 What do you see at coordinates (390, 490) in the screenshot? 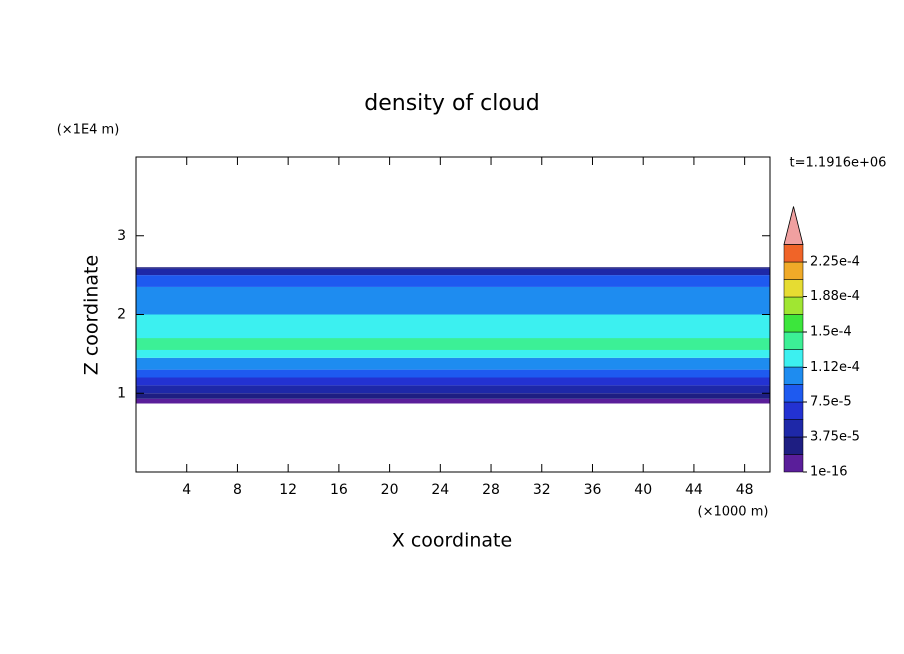
I see `x-tick-label: 20` at bounding box center [390, 490].